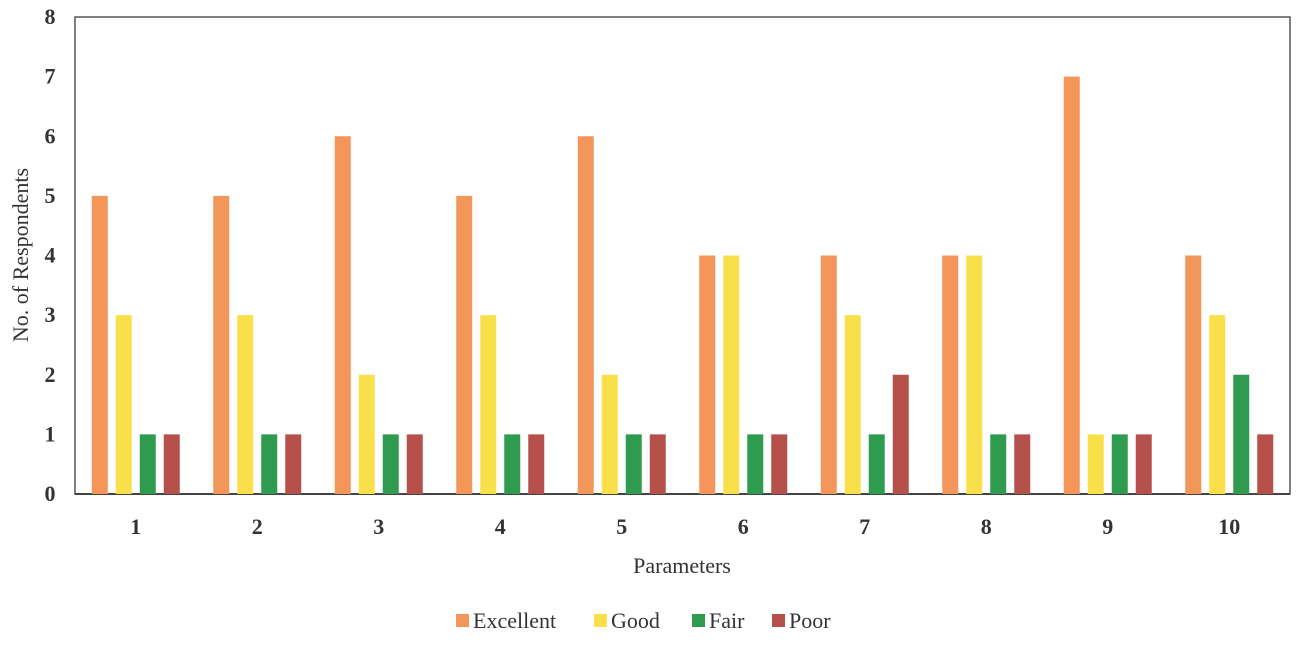 The width and height of the screenshot is (1305, 650). I want to click on legend: Excellent Good Fair Poor, so click(643, 620).